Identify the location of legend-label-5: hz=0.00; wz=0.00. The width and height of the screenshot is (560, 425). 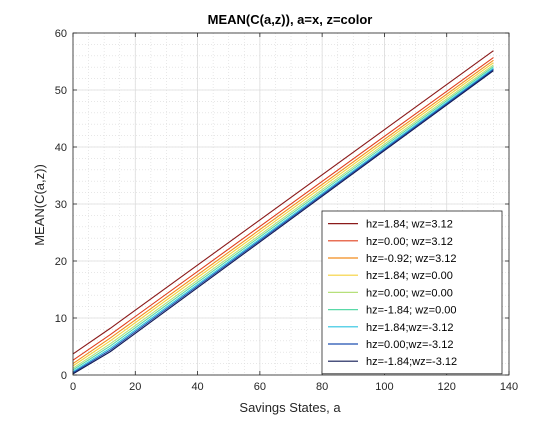
(409, 293).